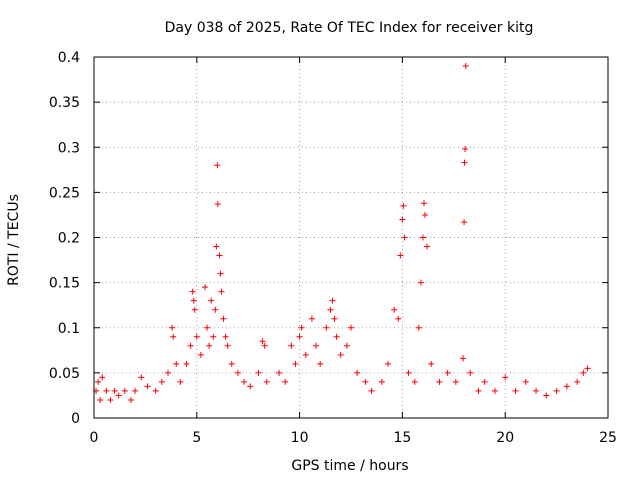 This screenshot has height=480, width=640. Describe the element at coordinates (64, 193) in the screenshot. I see `y-tick-label: 0.25` at that location.